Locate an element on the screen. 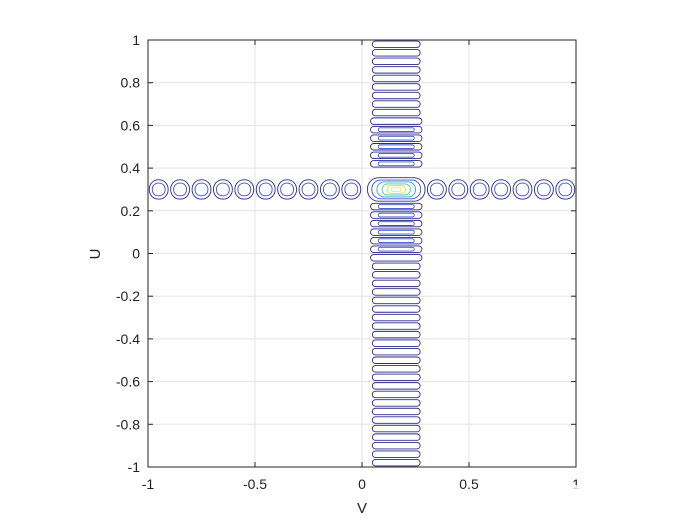  y-tick-label: -1 is located at coordinates (134, 467).